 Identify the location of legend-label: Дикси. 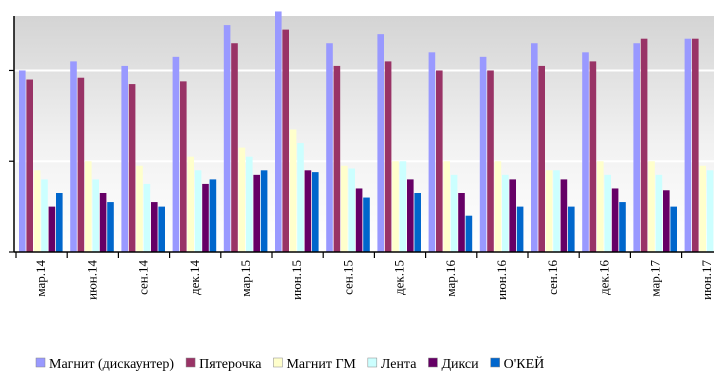
(460, 364).